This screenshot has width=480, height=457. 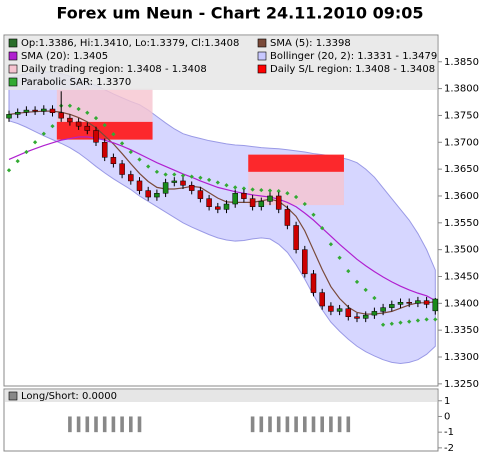 What do you see at coordinates (461, 250) in the screenshot?
I see `y-tick-label: 1.3500` at bounding box center [461, 250].